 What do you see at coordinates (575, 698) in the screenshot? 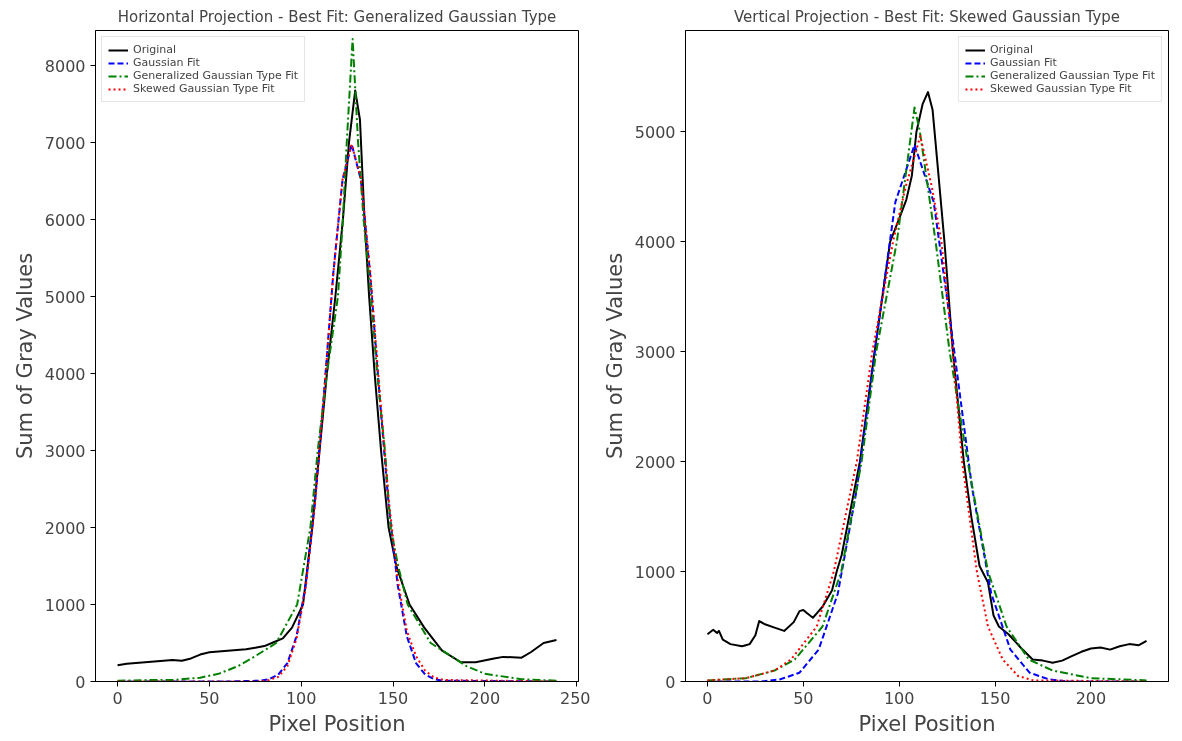
I see `x-tick-label: 250` at bounding box center [575, 698].